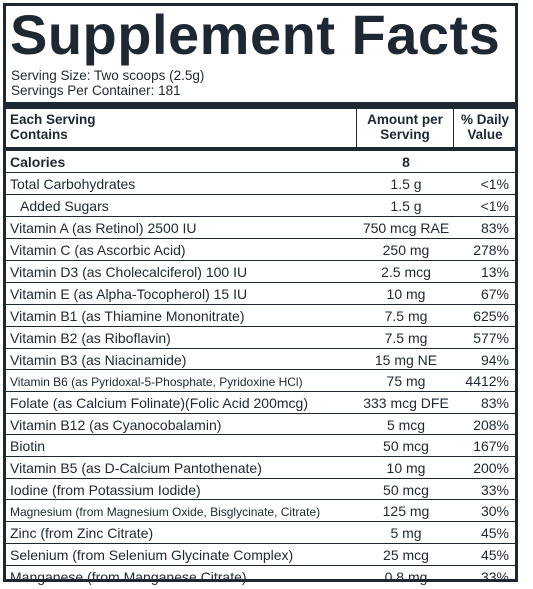  I want to click on nutrient-name: Total Carbohydrates, so click(73, 184).